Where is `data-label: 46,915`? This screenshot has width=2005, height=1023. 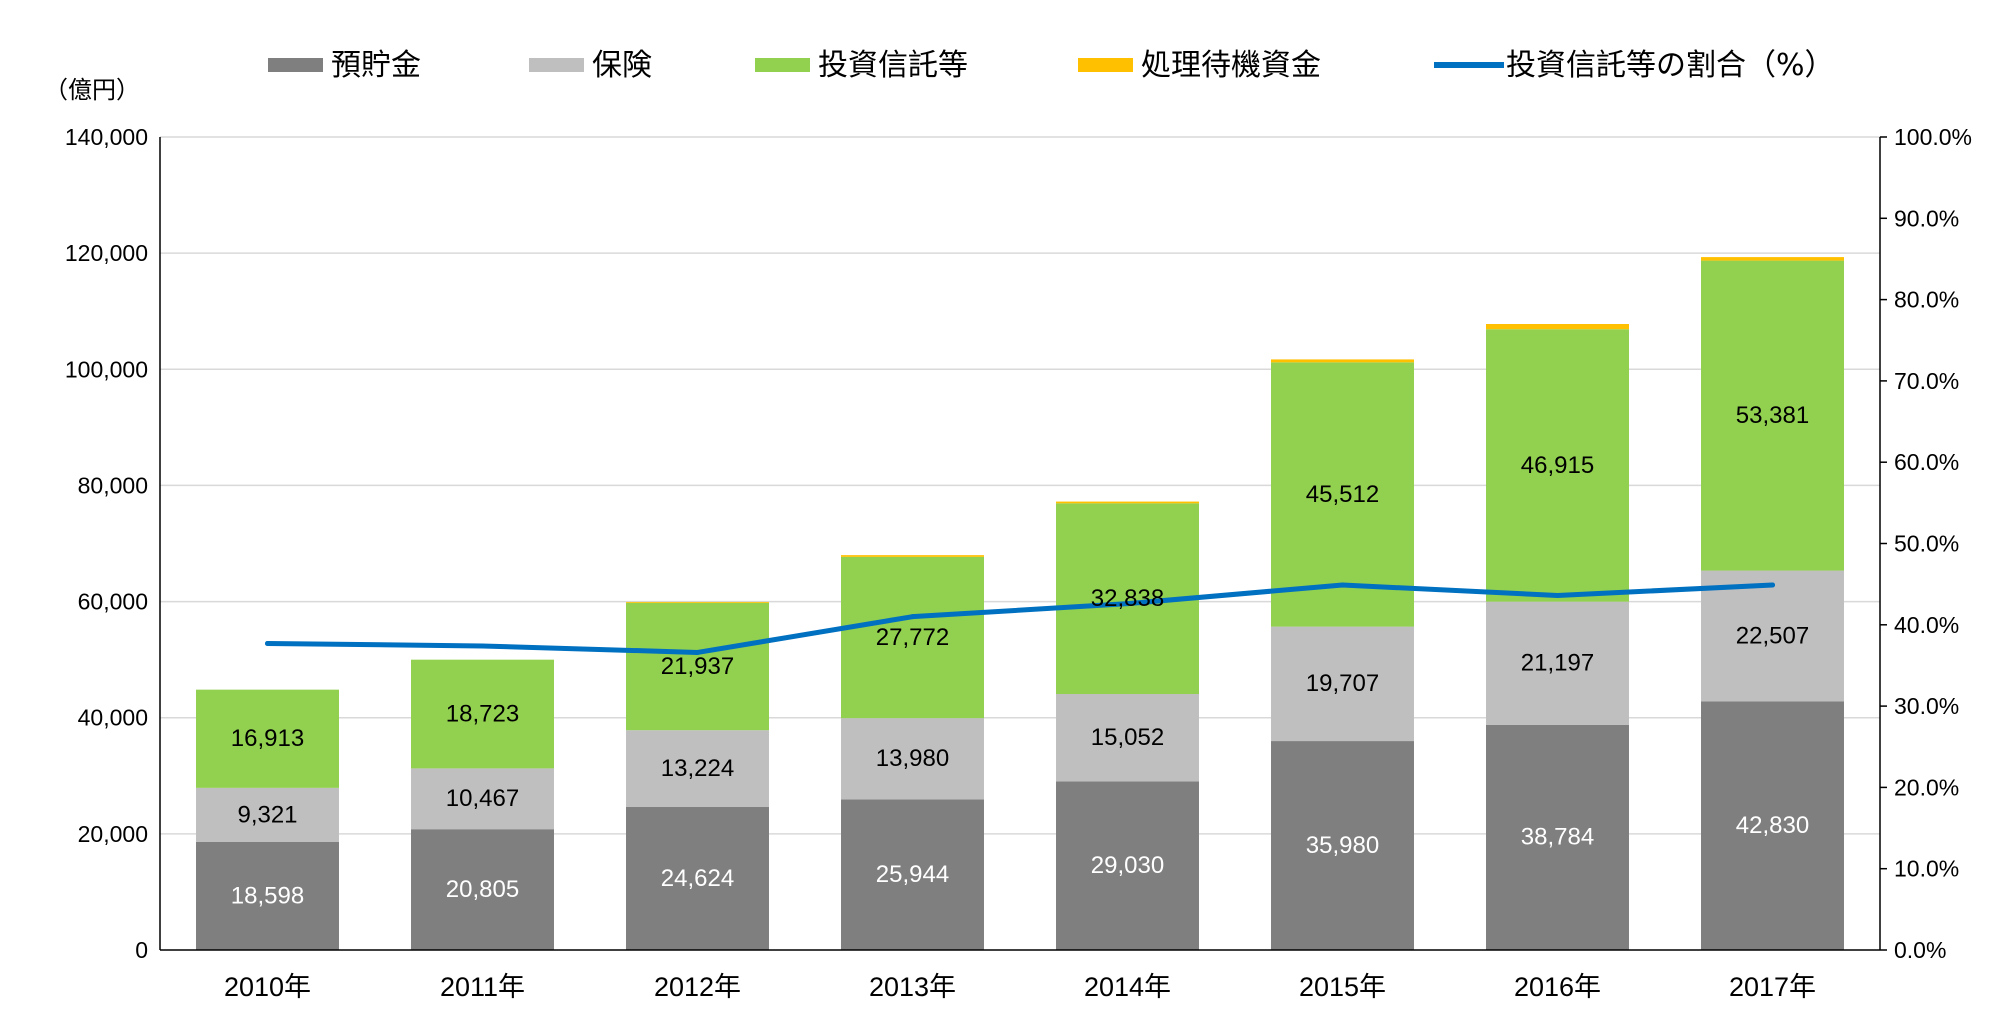 data-label: 46,915 is located at coordinates (1557, 465).